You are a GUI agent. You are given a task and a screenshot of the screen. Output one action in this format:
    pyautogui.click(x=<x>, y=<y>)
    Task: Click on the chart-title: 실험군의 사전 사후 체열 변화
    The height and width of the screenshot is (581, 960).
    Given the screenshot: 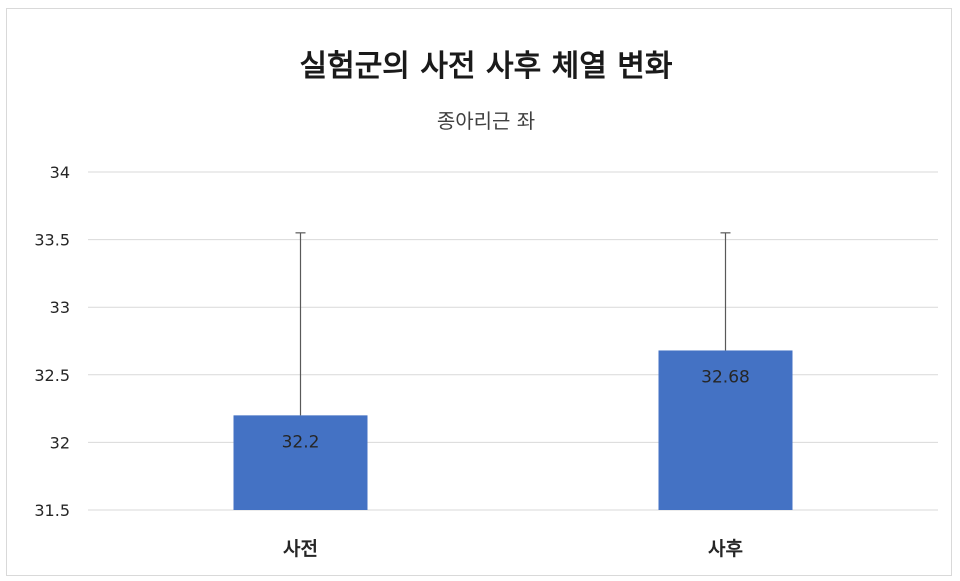 What is the action you would take?
    pyautogui.click(x=486, y=66)
    